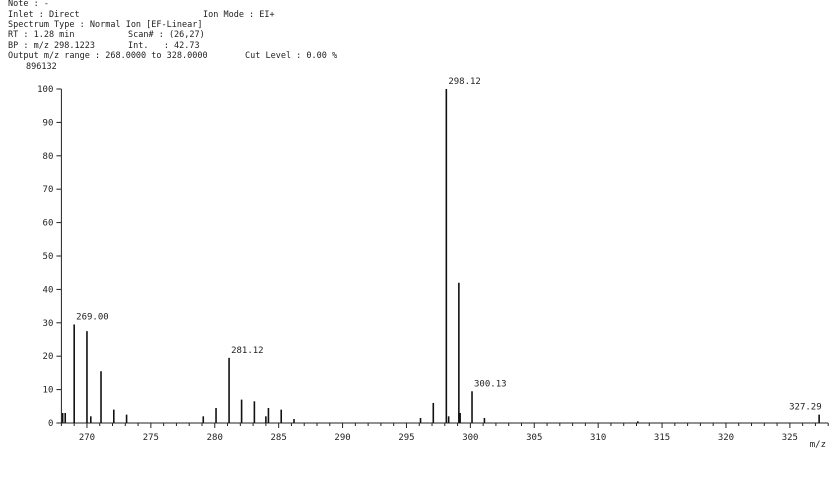 The width and height of the screenshot is (835, 491). What do you see at coordinates (166, 35) in the screenshot?
I see `scan-number: Scan# : (26,27)` at bounding box center [166, 35].